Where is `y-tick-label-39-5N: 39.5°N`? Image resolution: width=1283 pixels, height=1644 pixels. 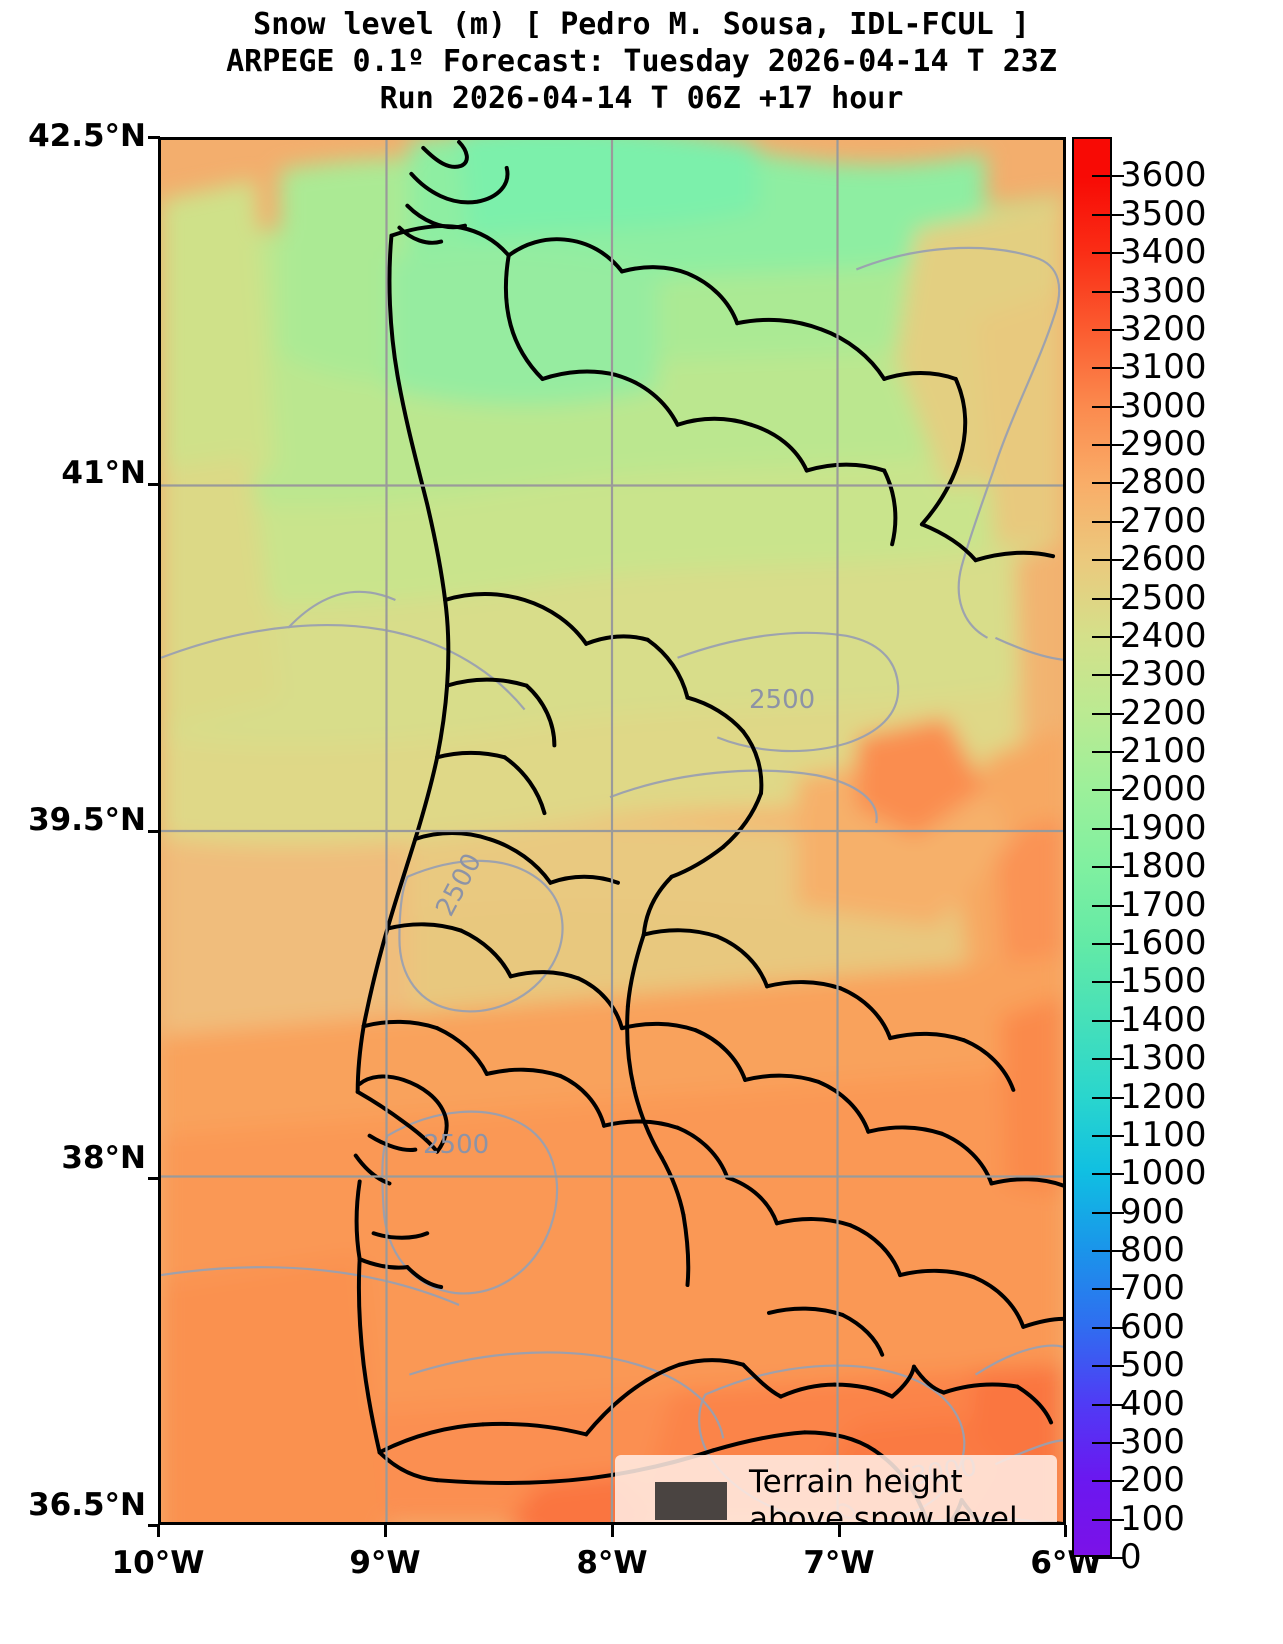
y-tick-label-39-5N: 39.5°N is located at coordinates (87, 820).